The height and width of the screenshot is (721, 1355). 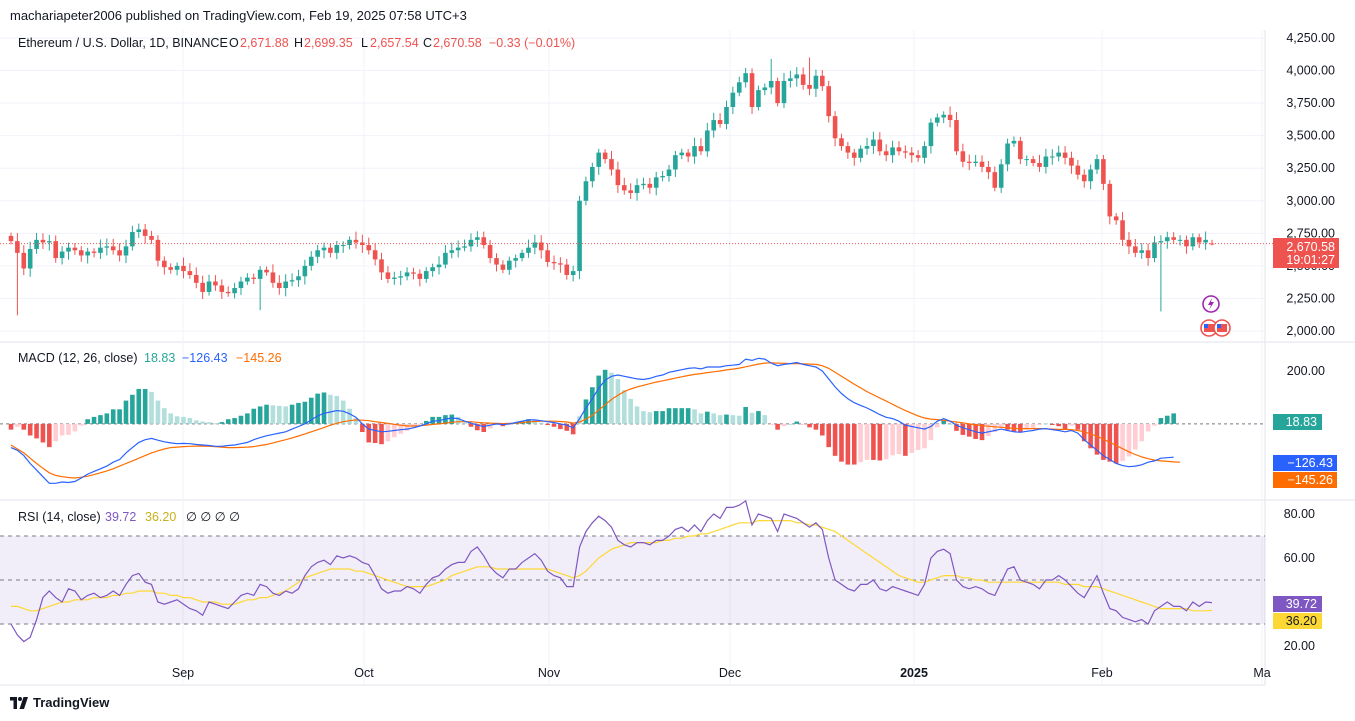 I want to click on macd-hist-tag-value: 18.83, so click(x=1301, y=422).